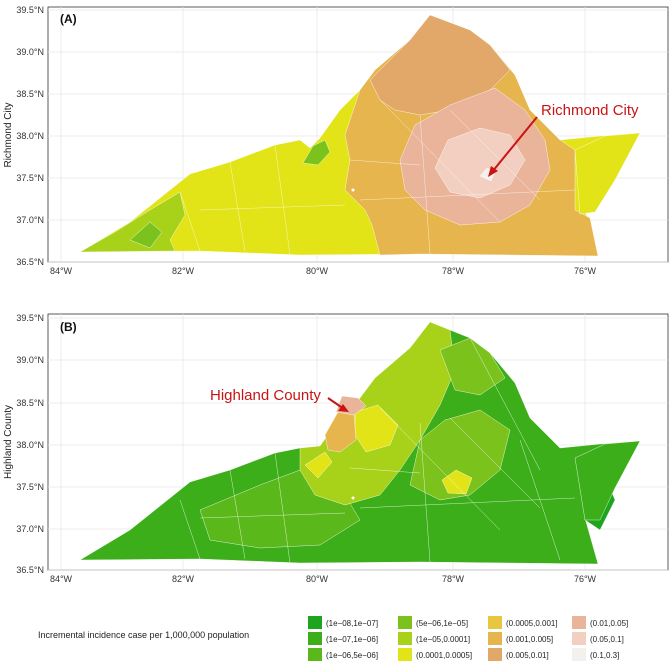  I want to click on legend-label: (0.0001,0.0005], so click(444, 655).